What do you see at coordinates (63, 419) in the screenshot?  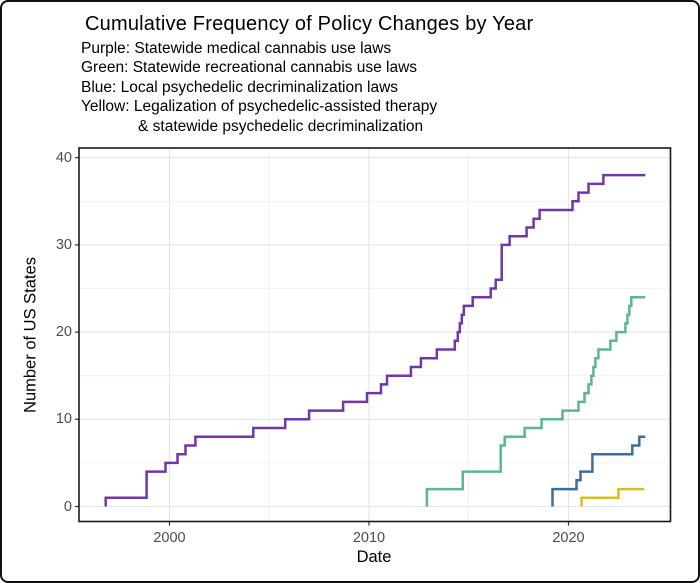 I see `y-tick-label-10: 10` at bounding box center [63, 419].